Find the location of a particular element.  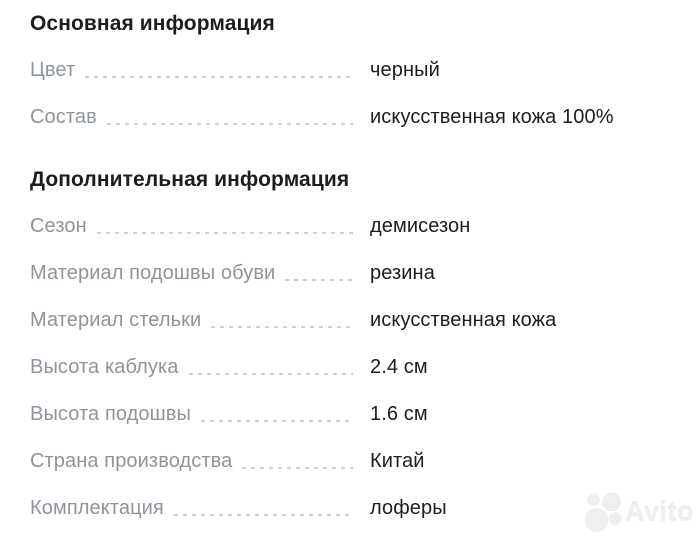

spec-value: черный is located at coordinates (405, 70).